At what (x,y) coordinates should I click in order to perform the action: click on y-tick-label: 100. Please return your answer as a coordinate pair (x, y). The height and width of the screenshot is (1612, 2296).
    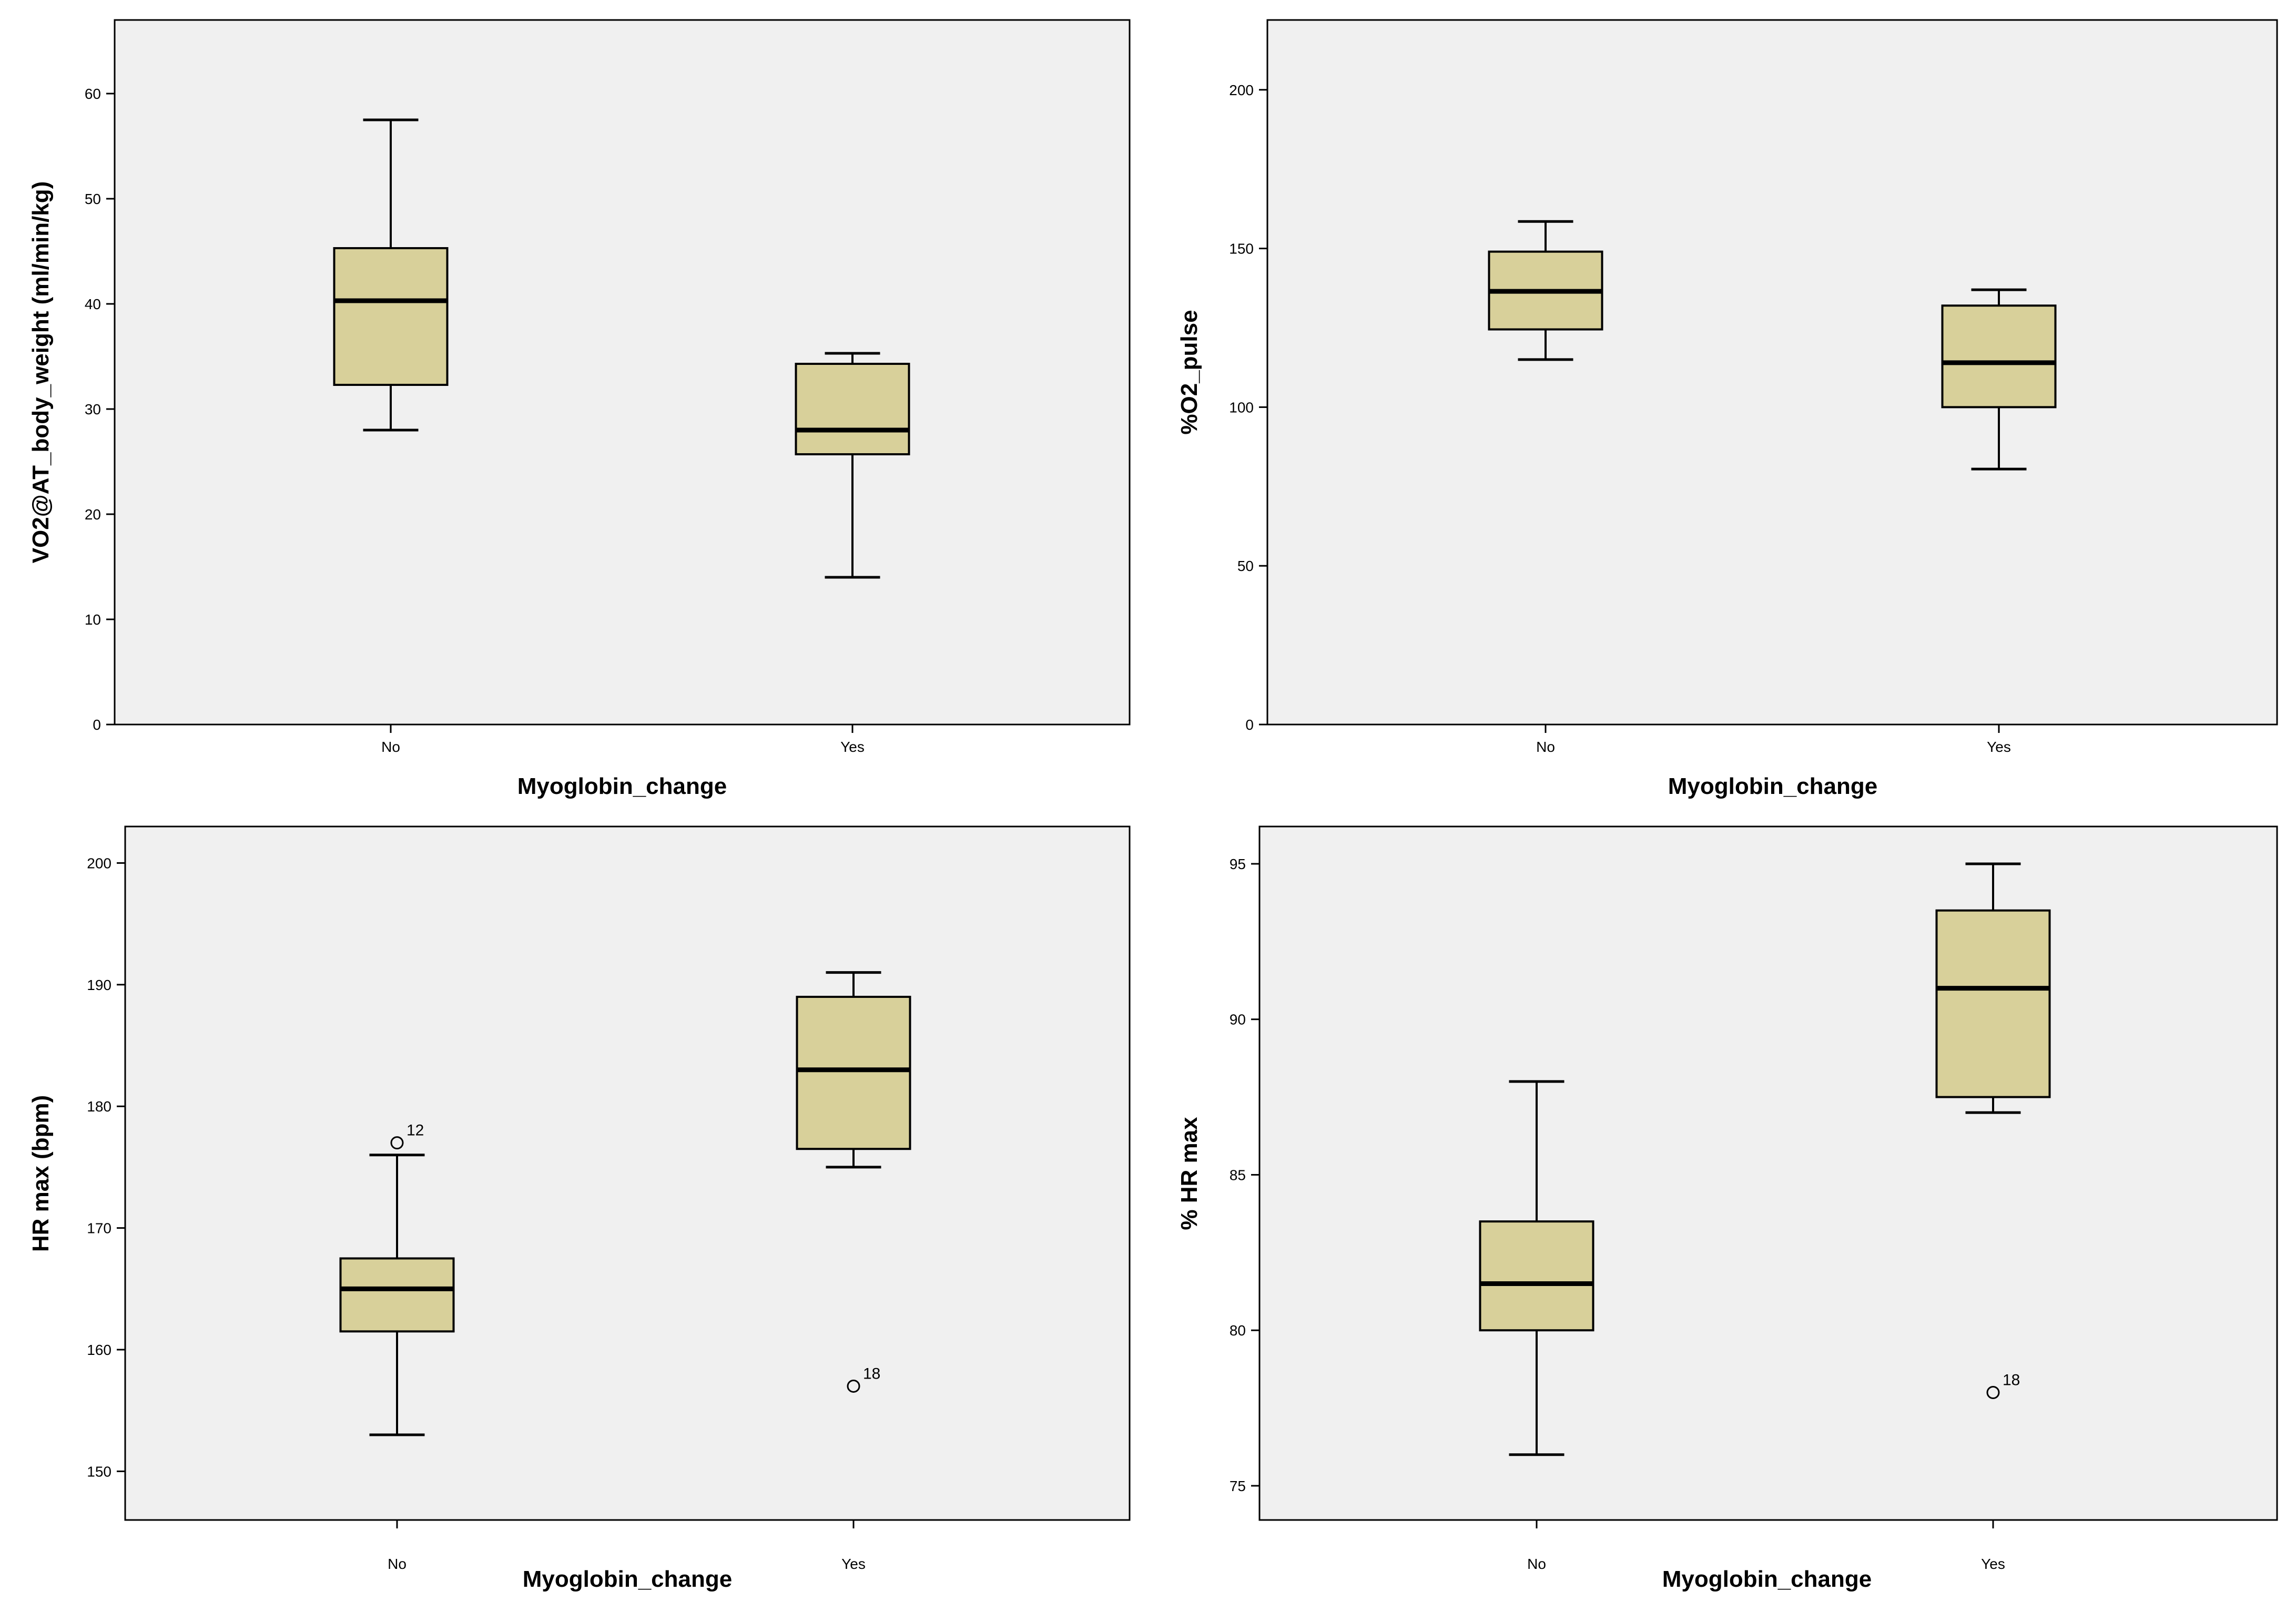
    Looking at the image, I should click on (1241, 407).